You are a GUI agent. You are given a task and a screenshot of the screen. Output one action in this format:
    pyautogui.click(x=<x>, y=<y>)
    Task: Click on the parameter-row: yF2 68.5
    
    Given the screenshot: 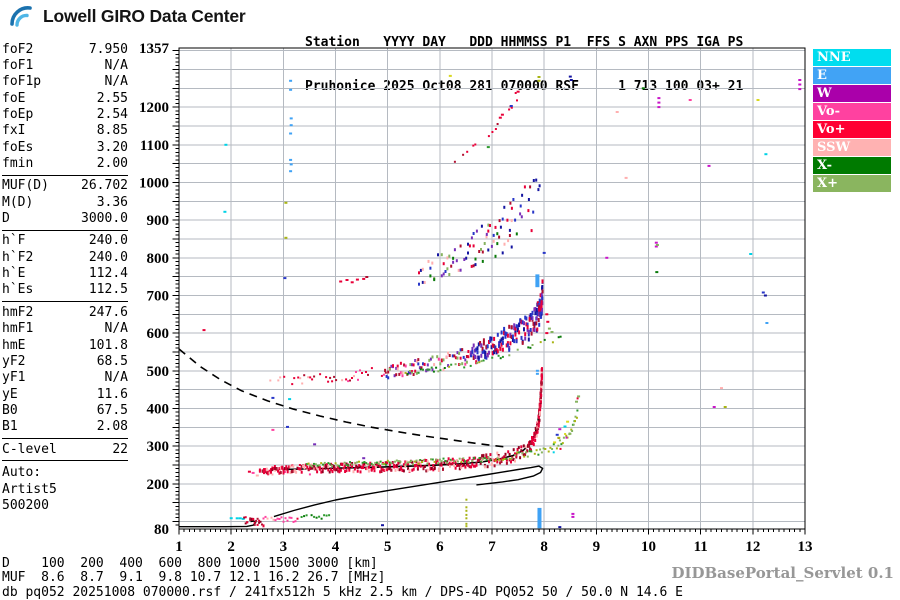 What is the action you would take?
    pyautogui.click(x=65, y=361)
    